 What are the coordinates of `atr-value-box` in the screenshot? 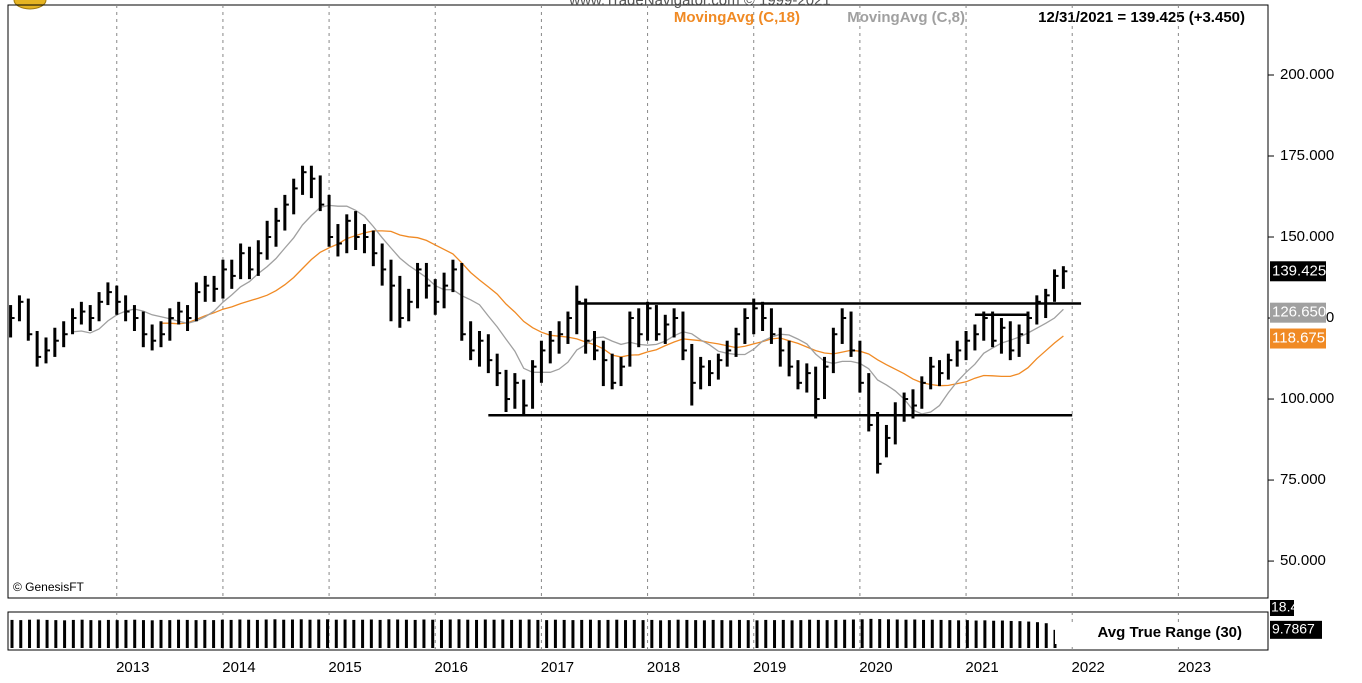 It's located at (1296, 629).